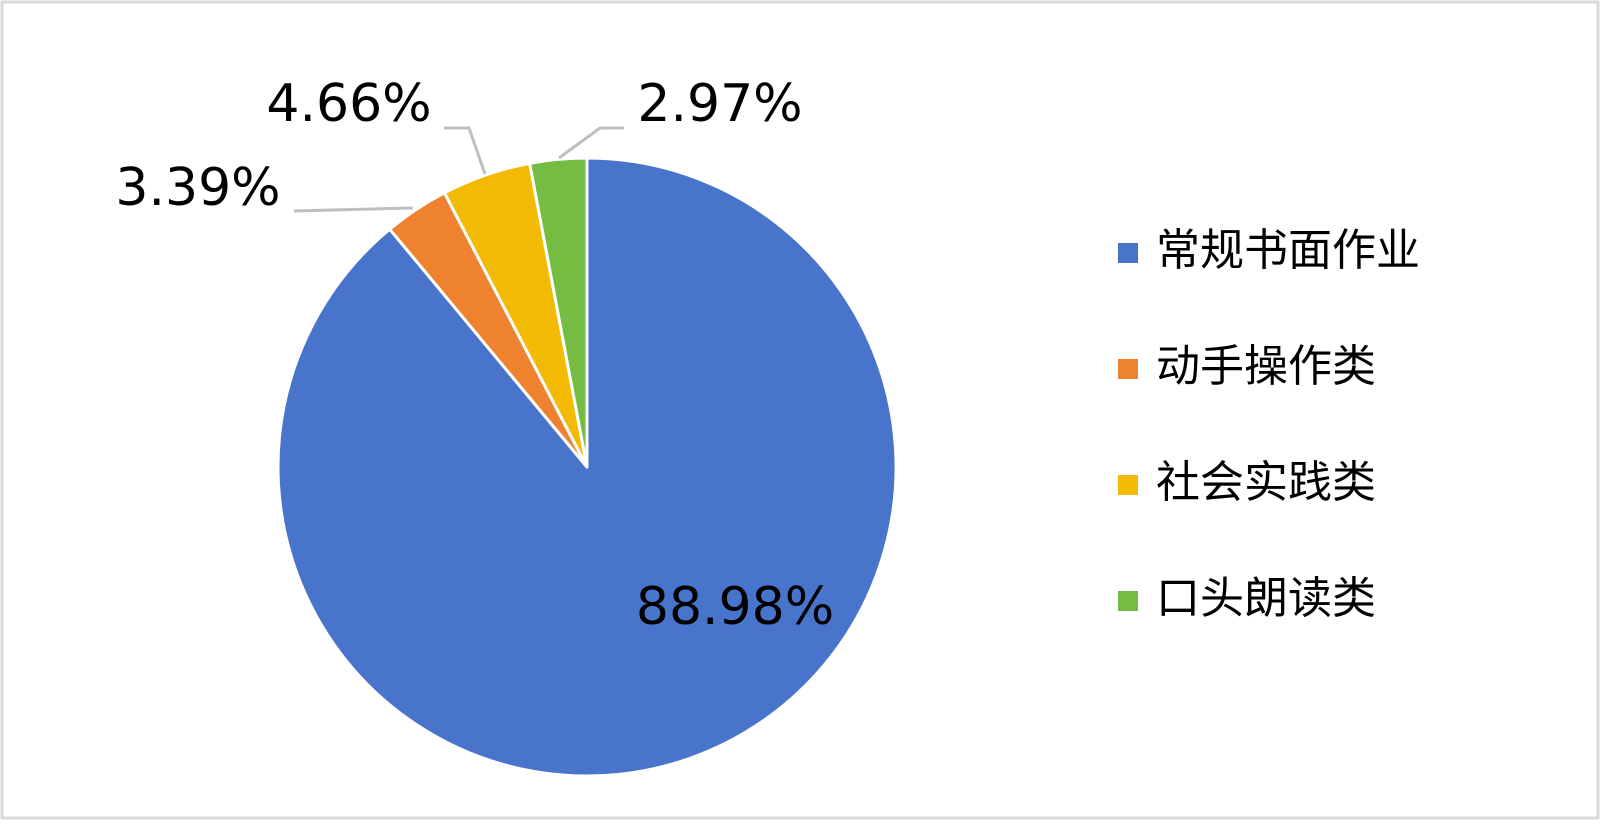  I want to click on data-label: 2.97%, so click(719, 104).